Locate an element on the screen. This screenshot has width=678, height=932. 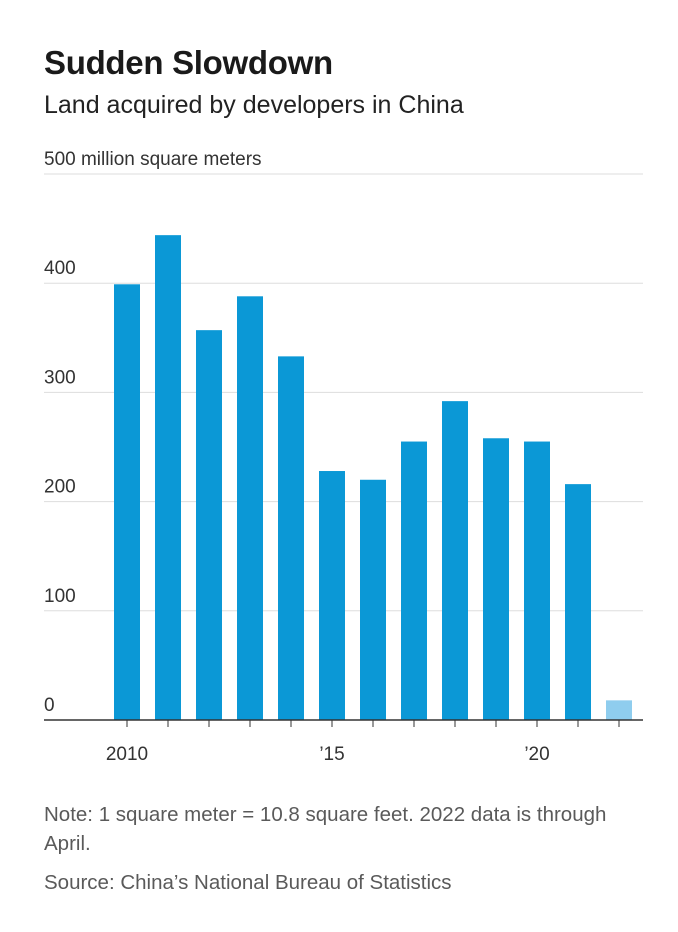
y-tick-label: 100 is located at coordinates (60, 596).